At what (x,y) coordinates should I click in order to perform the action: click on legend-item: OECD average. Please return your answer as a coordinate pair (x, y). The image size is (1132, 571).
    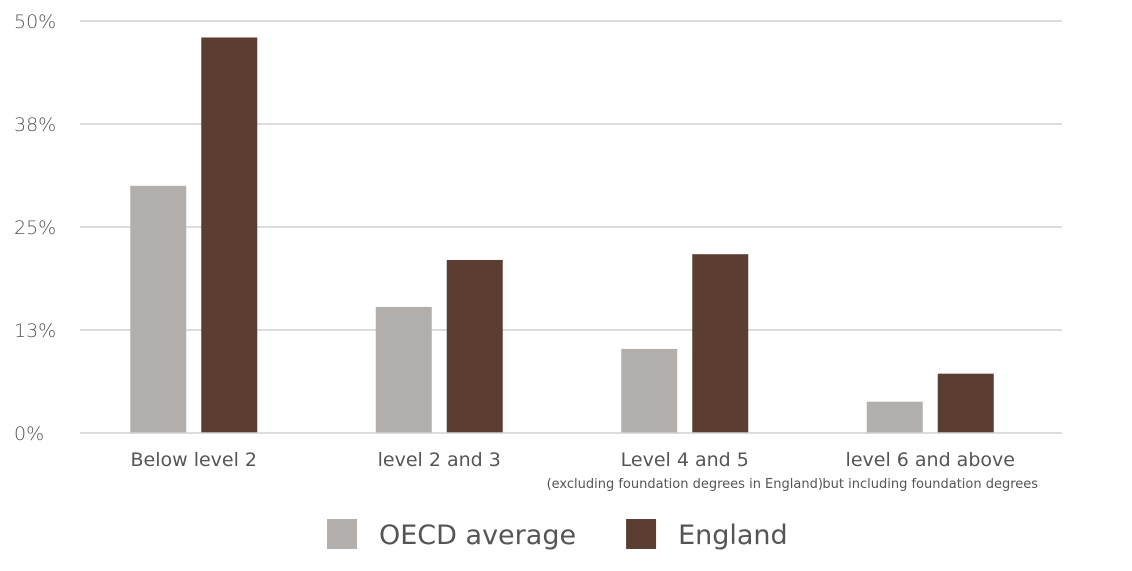
    Looking at the image, I should click on (451, 535).